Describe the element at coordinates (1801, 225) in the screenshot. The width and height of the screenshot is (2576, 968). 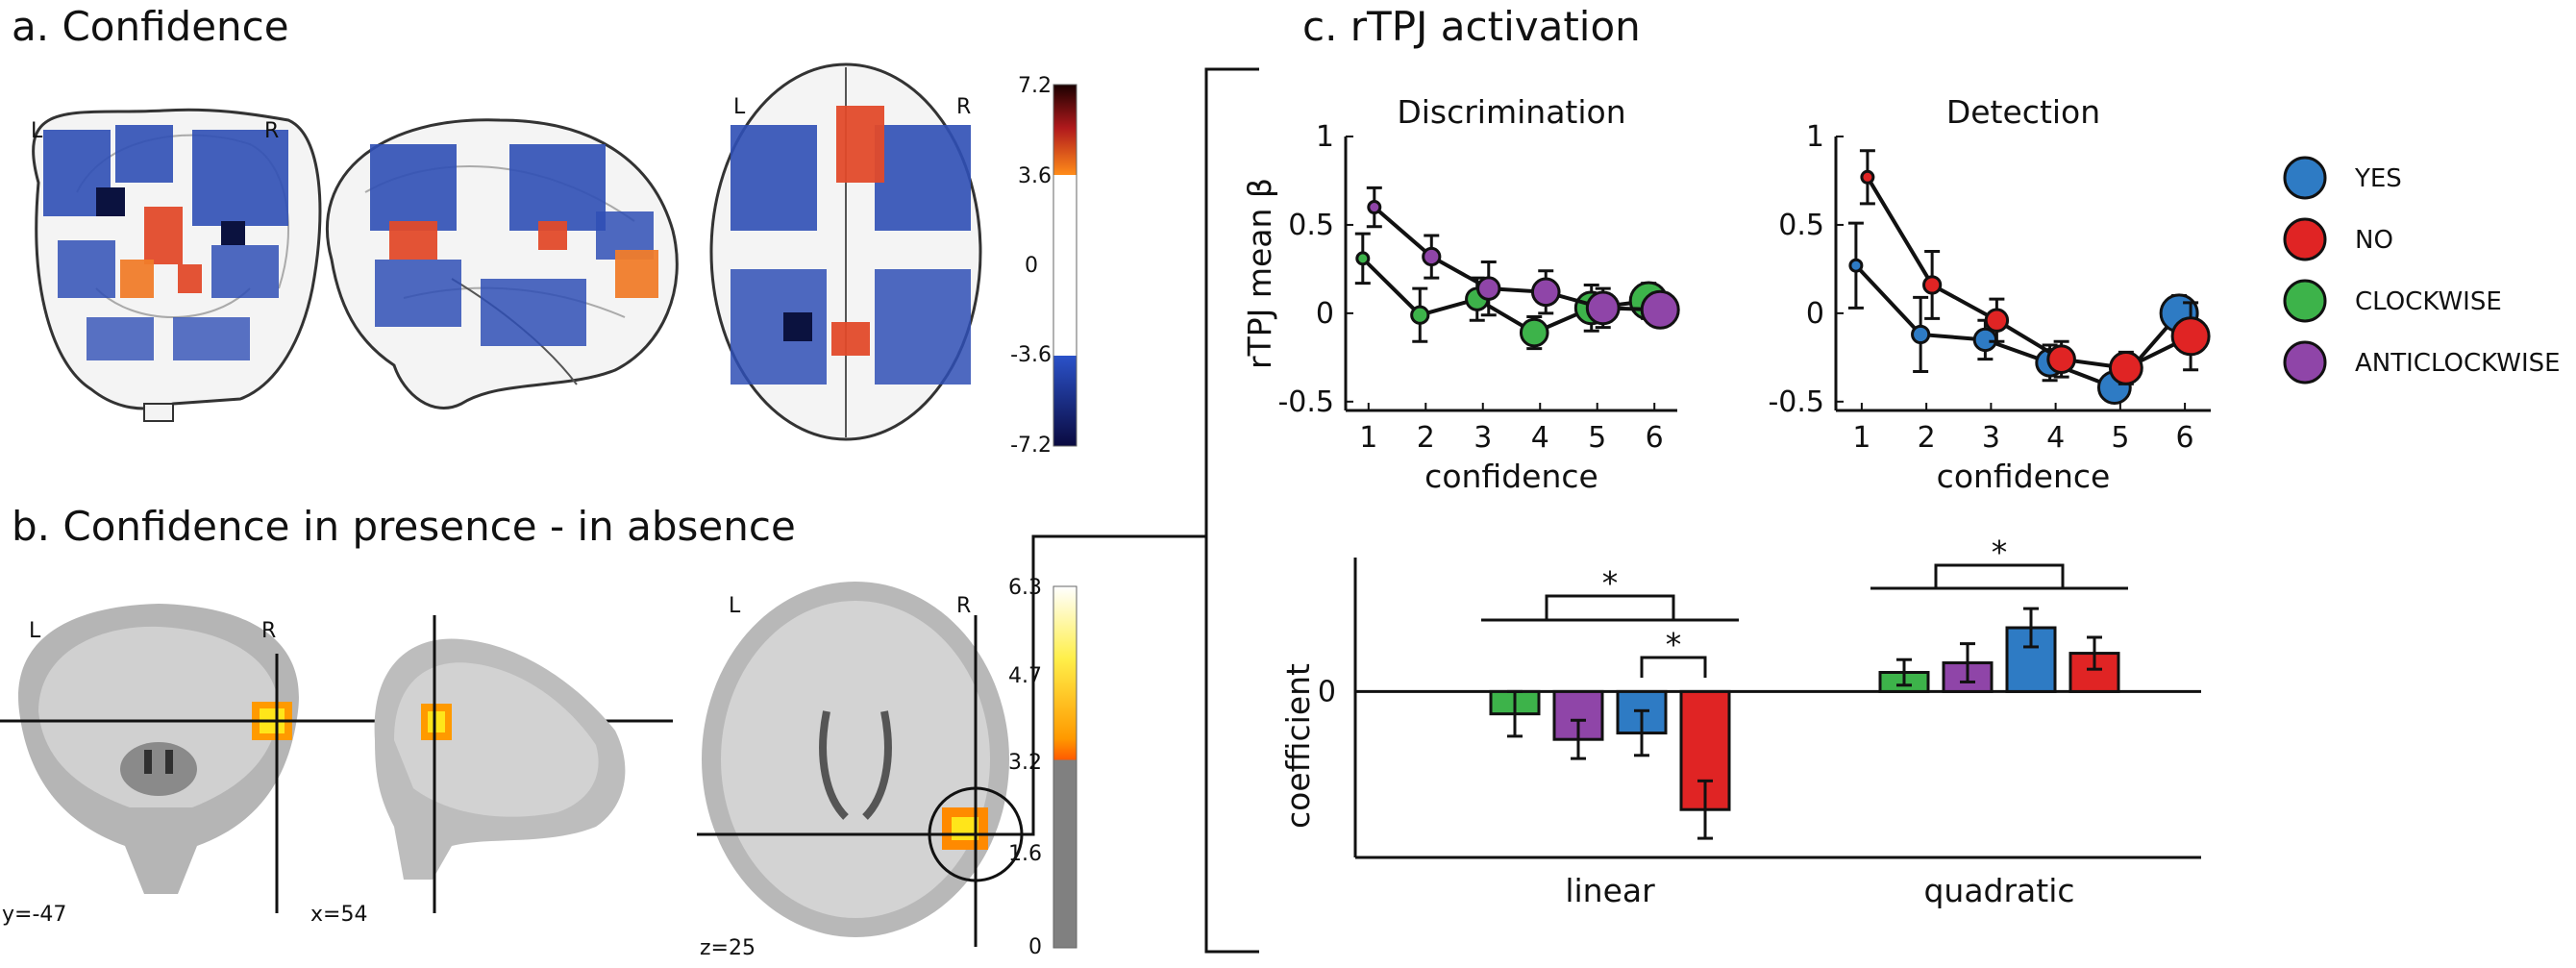
I see `y-tick-label: 0.5` at that location.